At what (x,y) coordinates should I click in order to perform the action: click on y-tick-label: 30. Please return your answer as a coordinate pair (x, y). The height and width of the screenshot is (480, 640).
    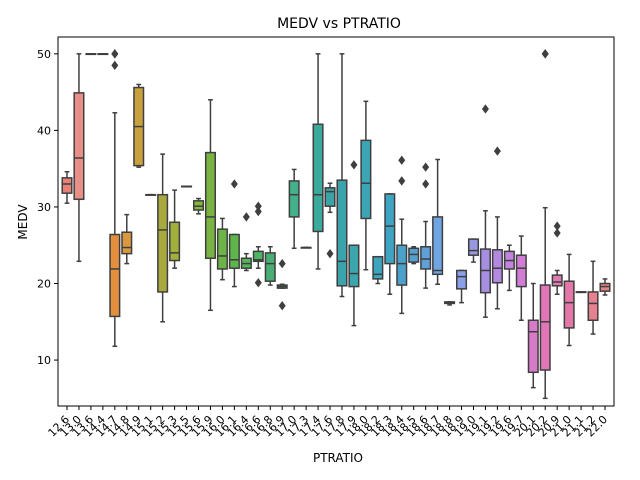
    Looking at the image, I should click on (44, 207).